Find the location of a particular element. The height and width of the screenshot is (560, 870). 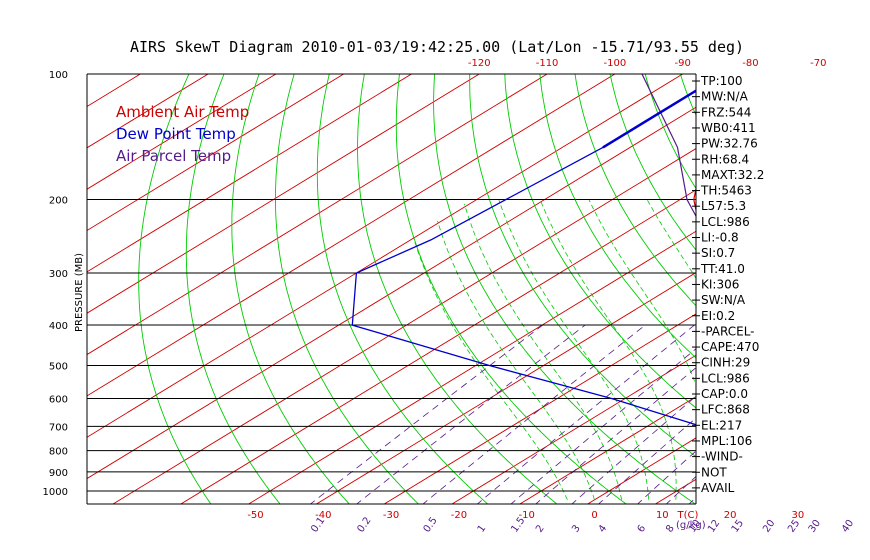

parcel-temp-line is located at coordinates (668, 146).